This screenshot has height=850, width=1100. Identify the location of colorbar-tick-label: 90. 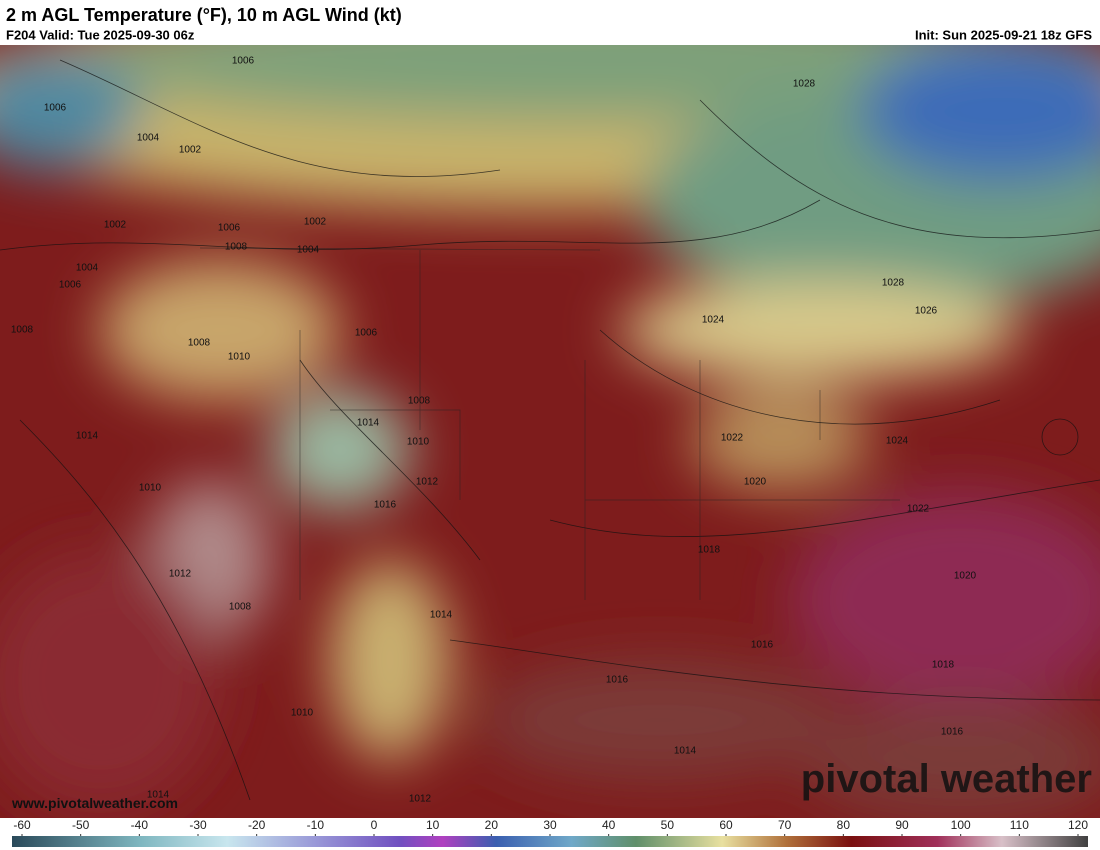
(902, 825).